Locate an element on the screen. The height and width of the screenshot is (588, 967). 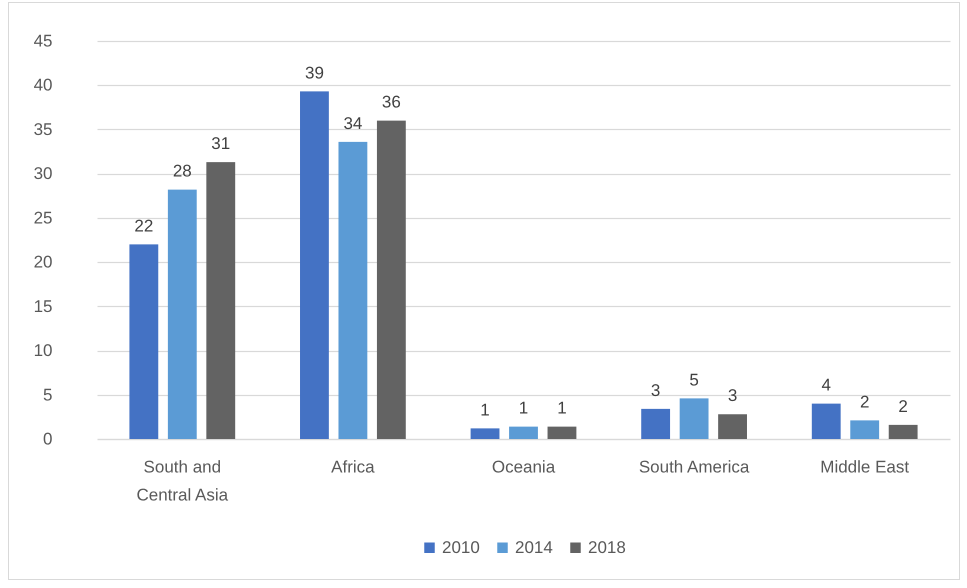
data-label: 39 is located at coordinates (314, 72).